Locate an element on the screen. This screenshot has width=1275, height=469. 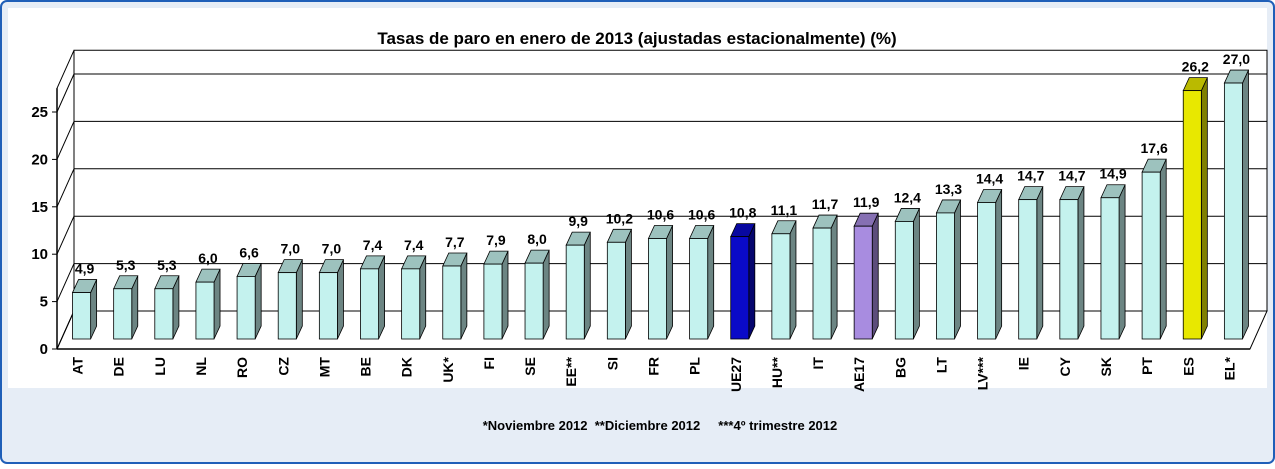
value-label: 6,6 is located at coordinates (249, 252).